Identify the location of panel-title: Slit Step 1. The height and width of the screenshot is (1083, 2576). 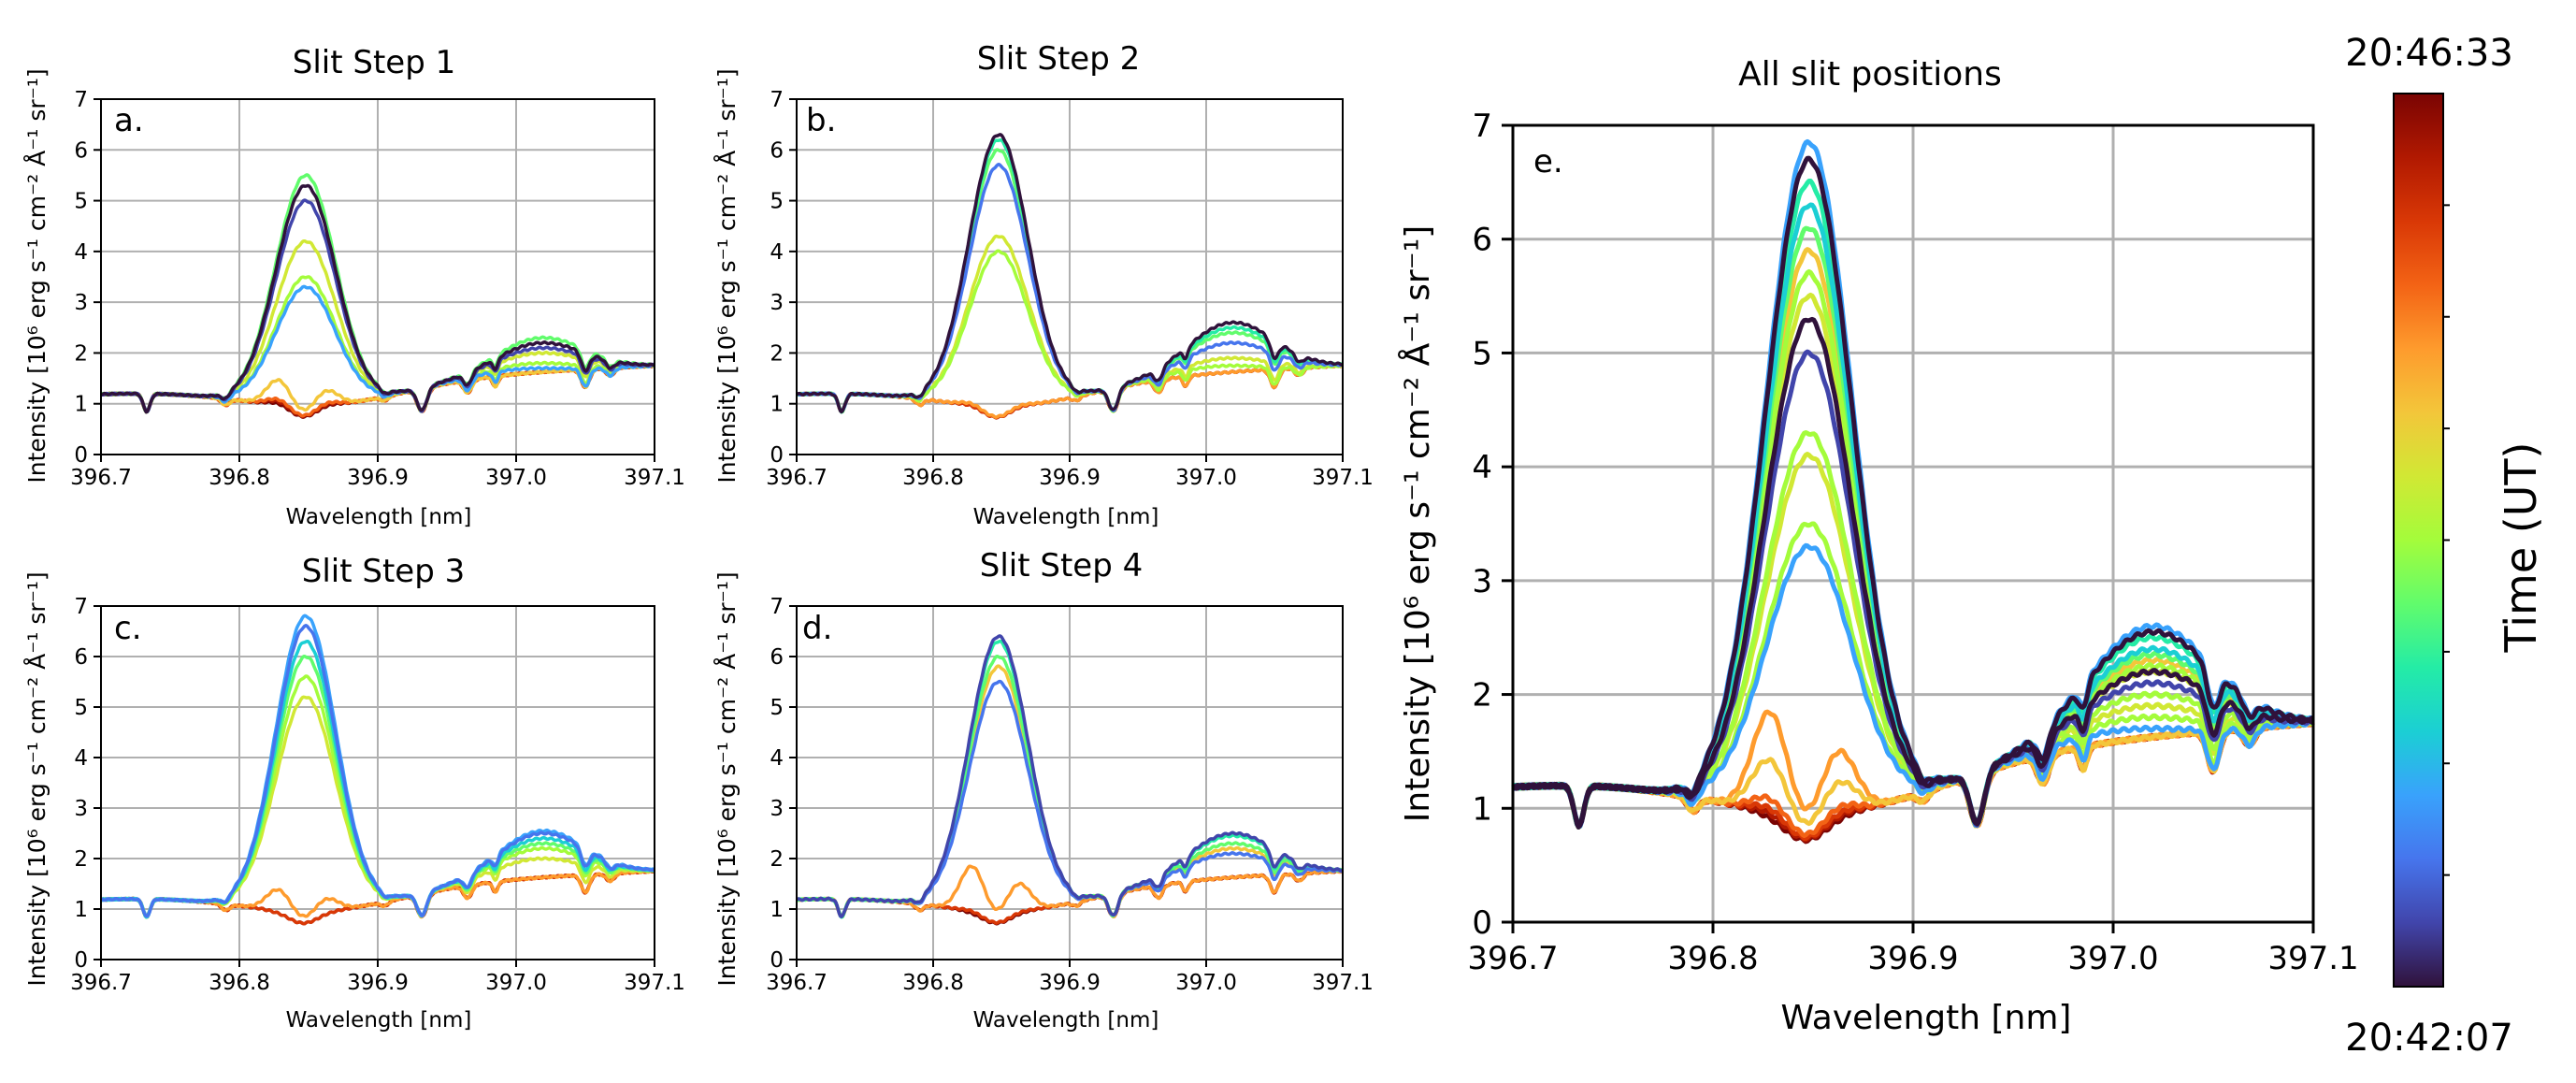
(374, 62).